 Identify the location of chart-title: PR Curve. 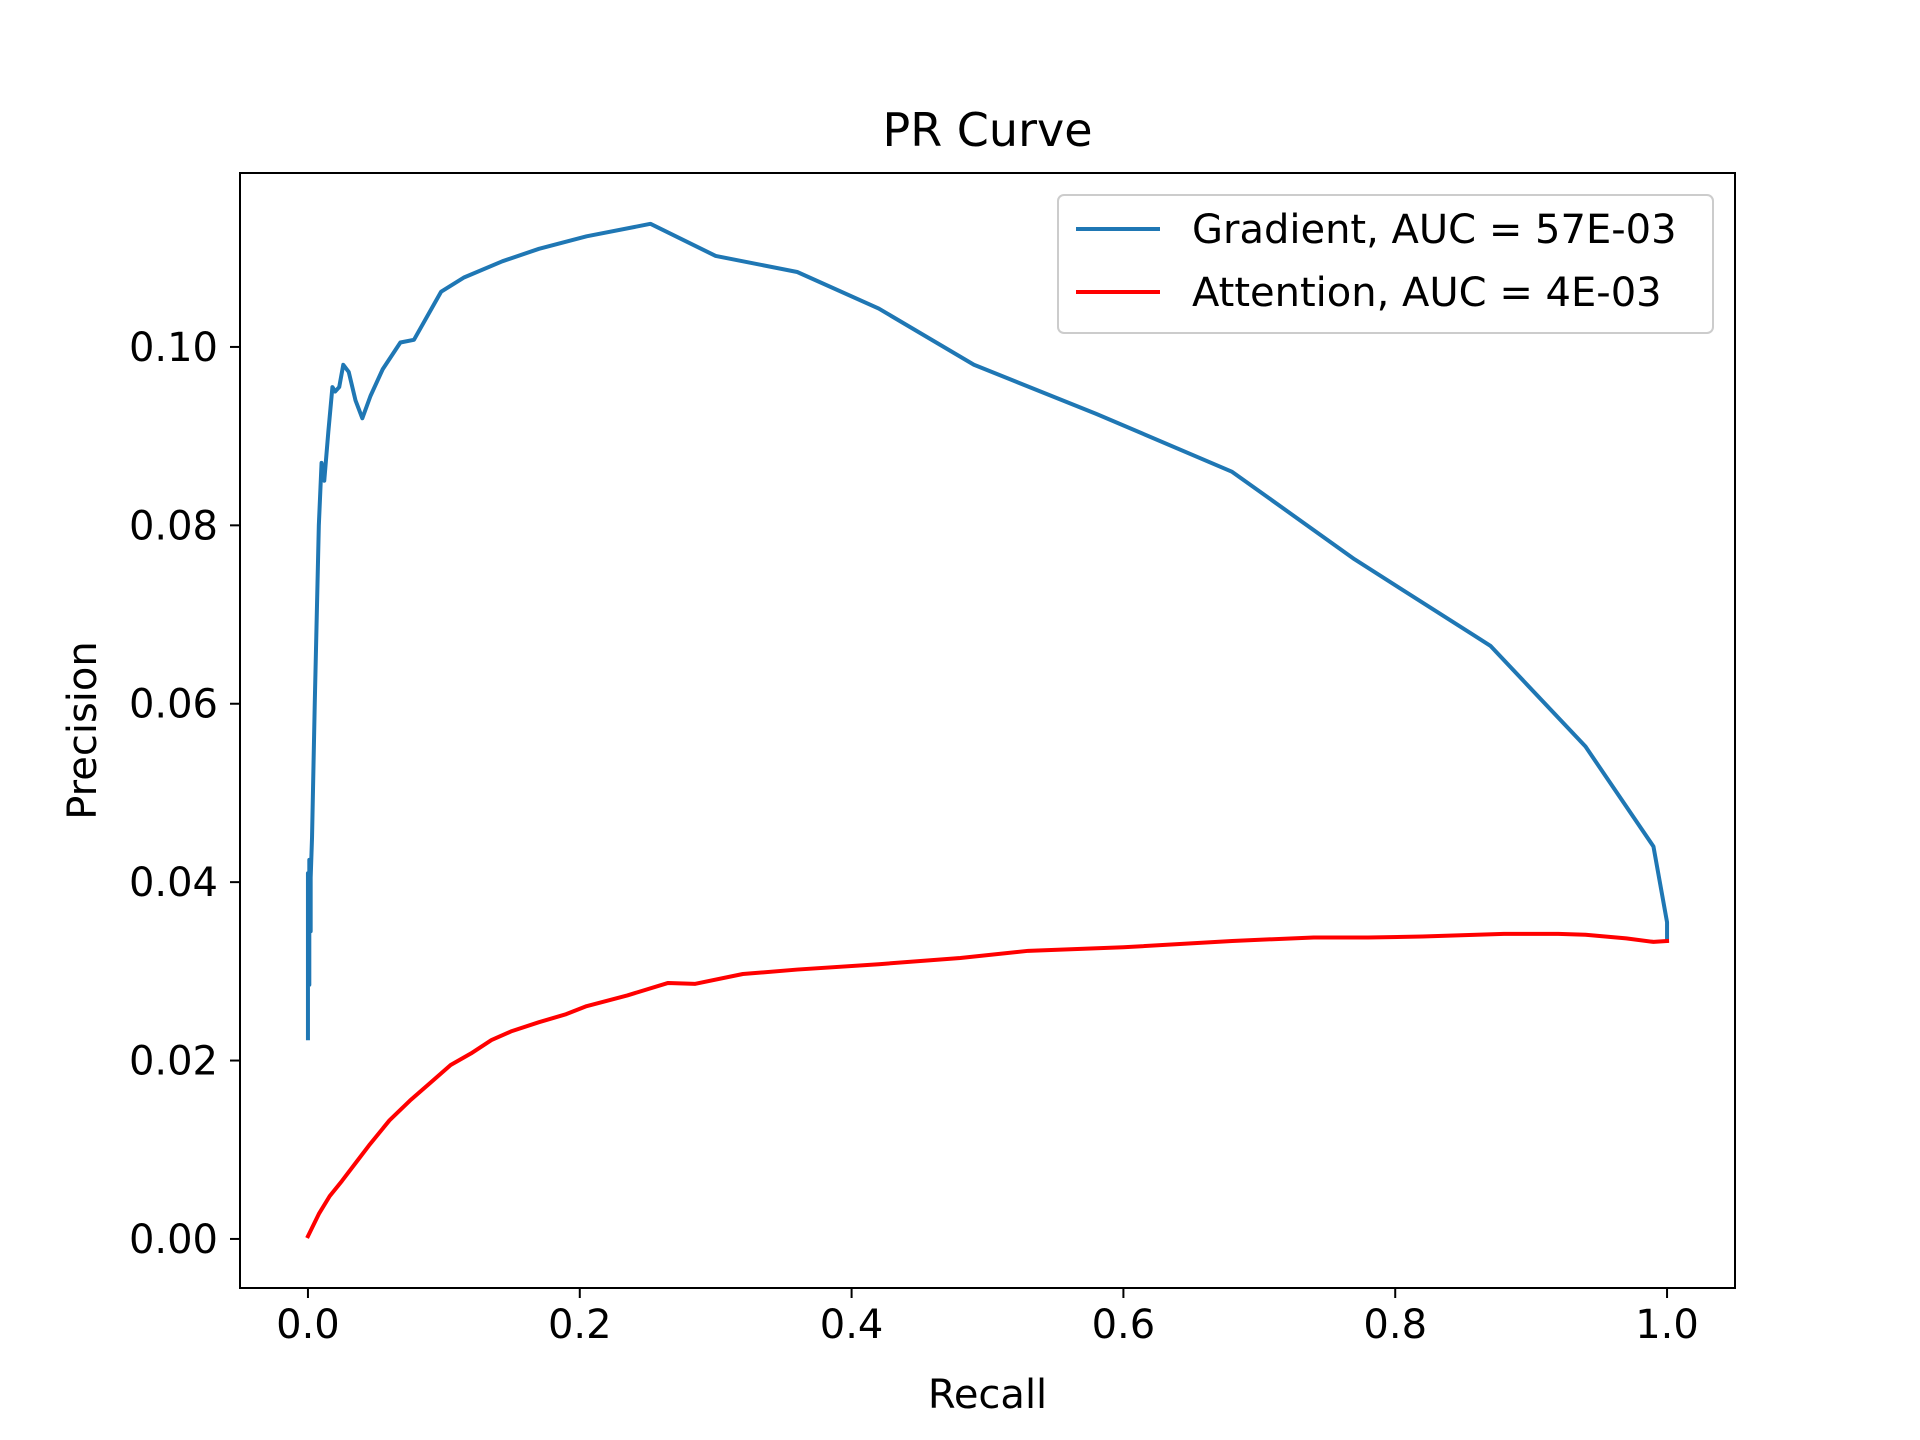
(987, 130).